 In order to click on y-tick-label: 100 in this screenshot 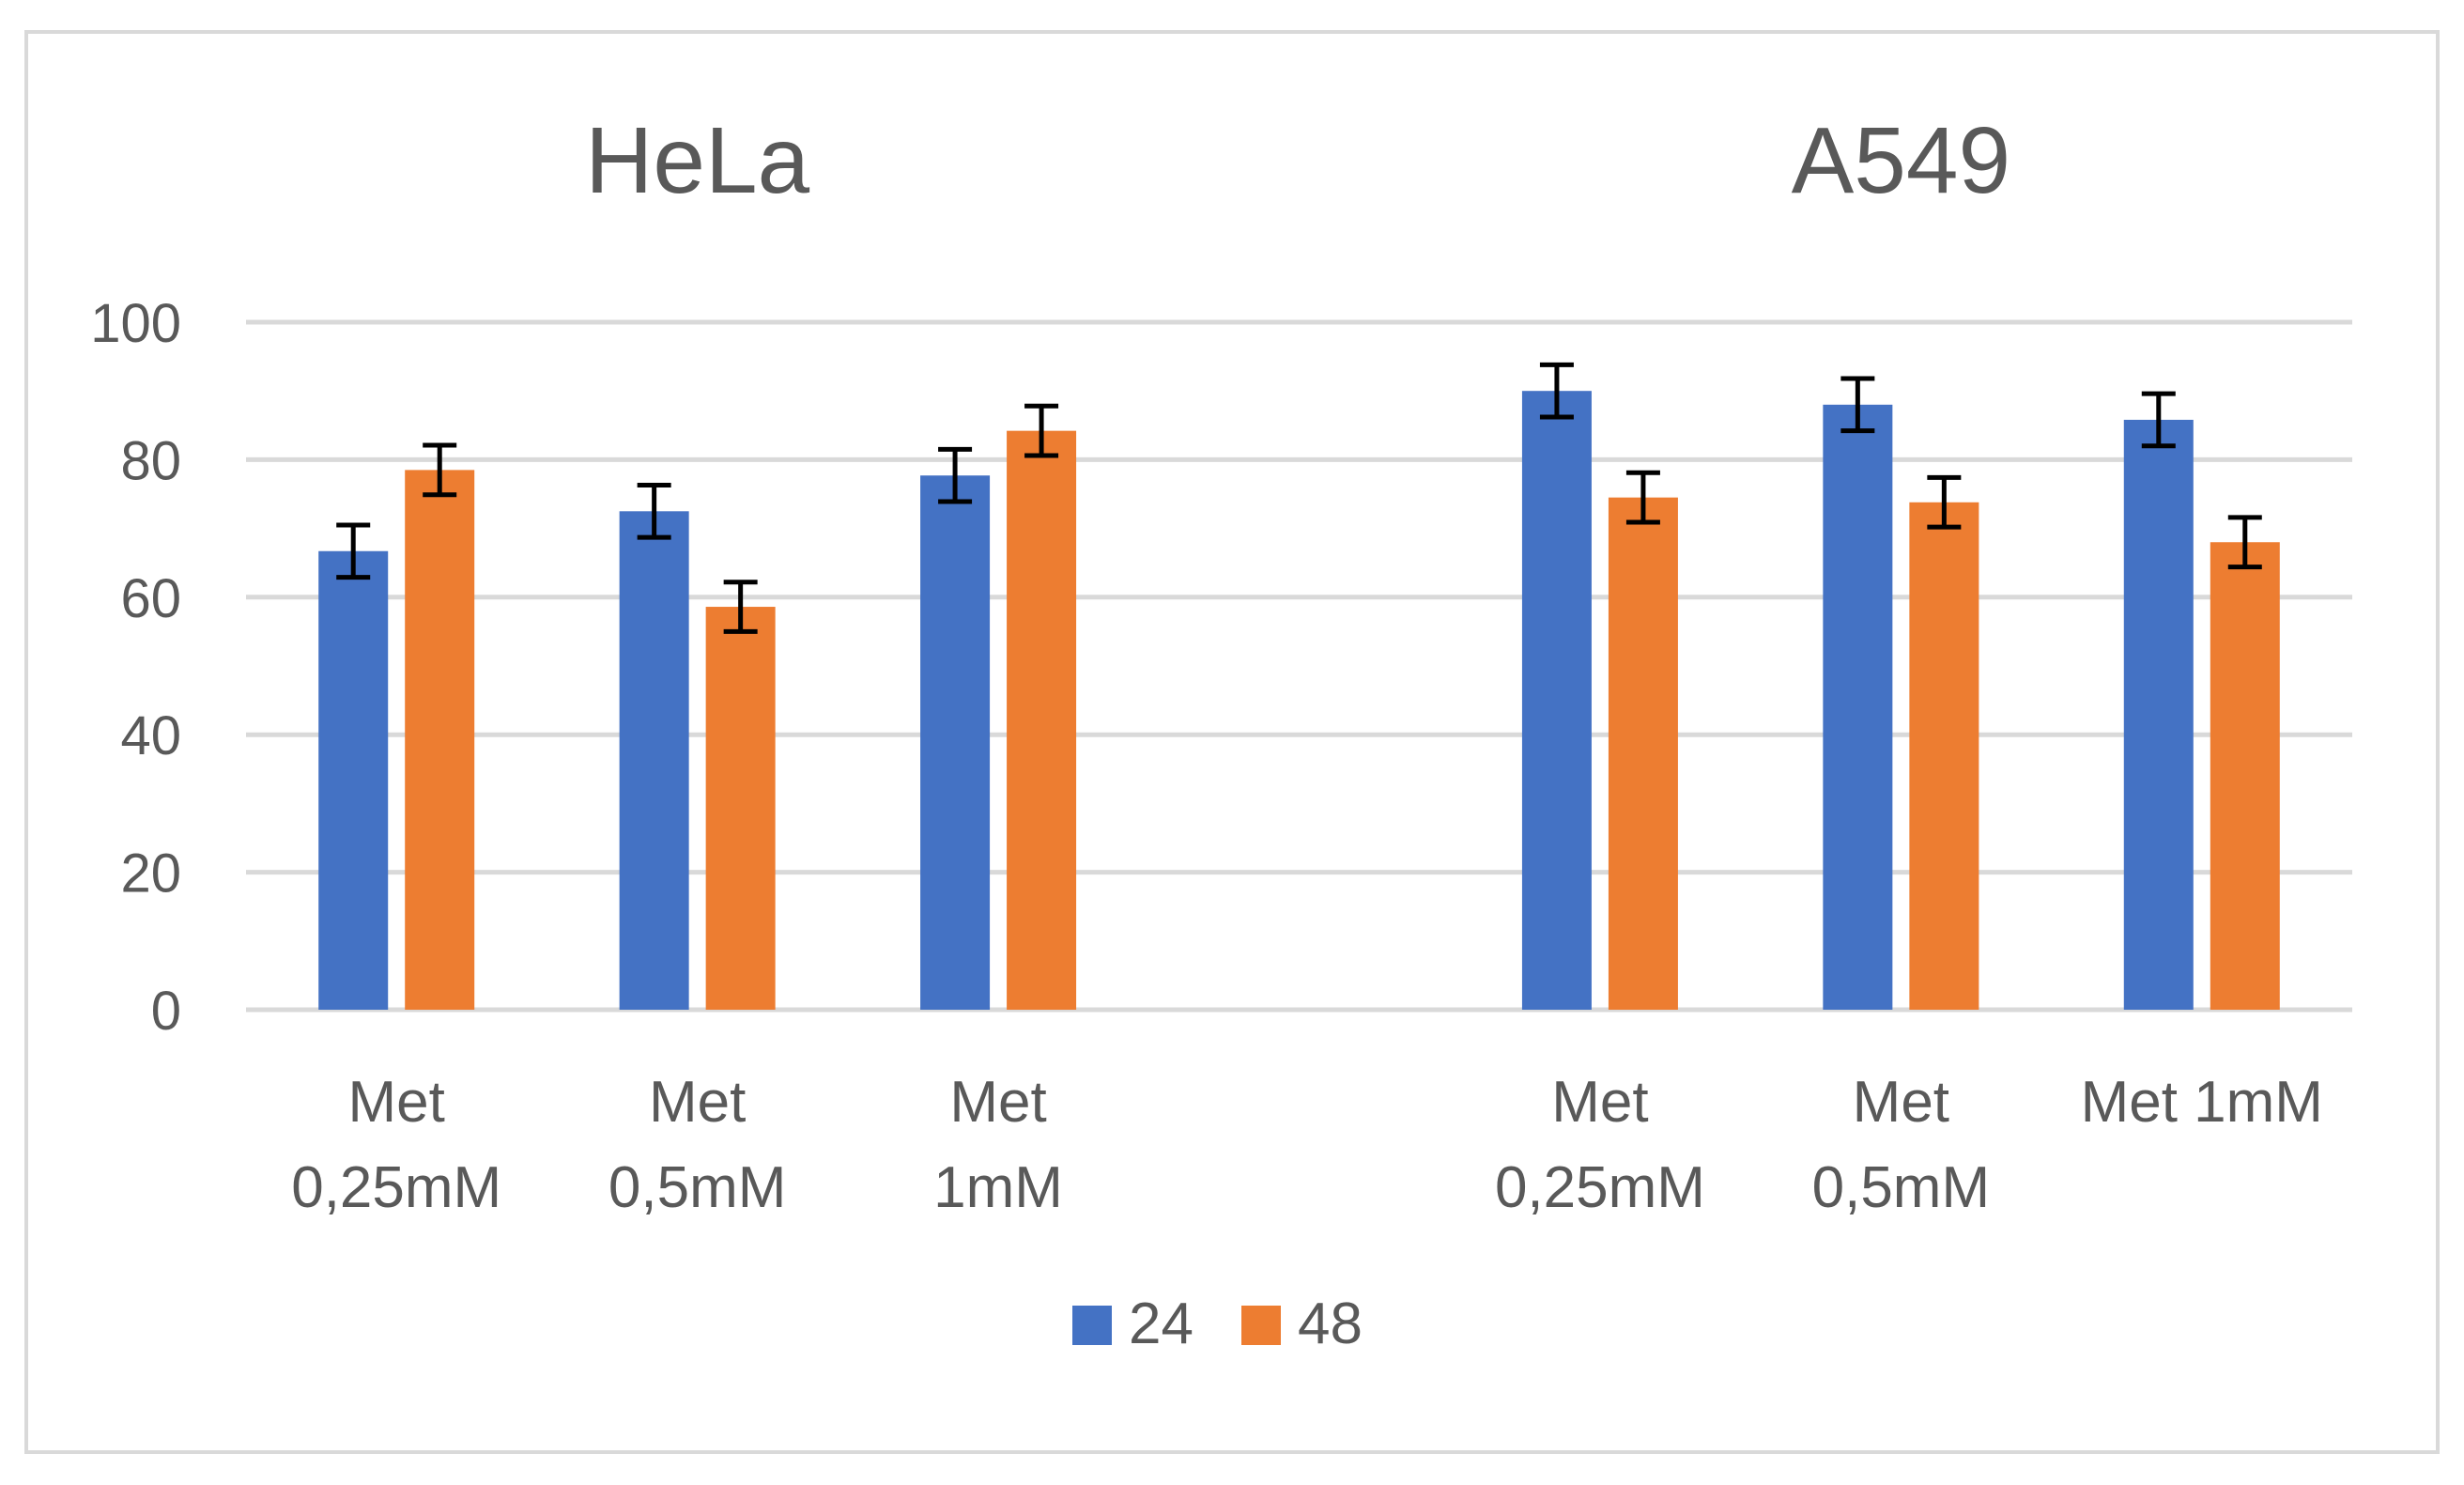, I will do `click(135, 323)`.